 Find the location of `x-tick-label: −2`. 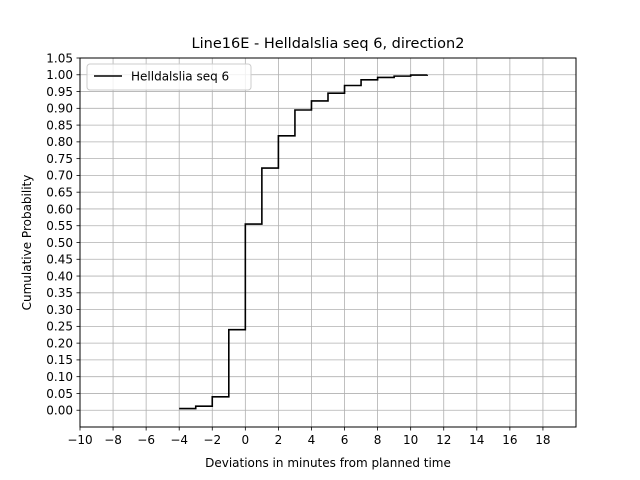

x-tick-label: −2 is located at coordinates (212, 440).